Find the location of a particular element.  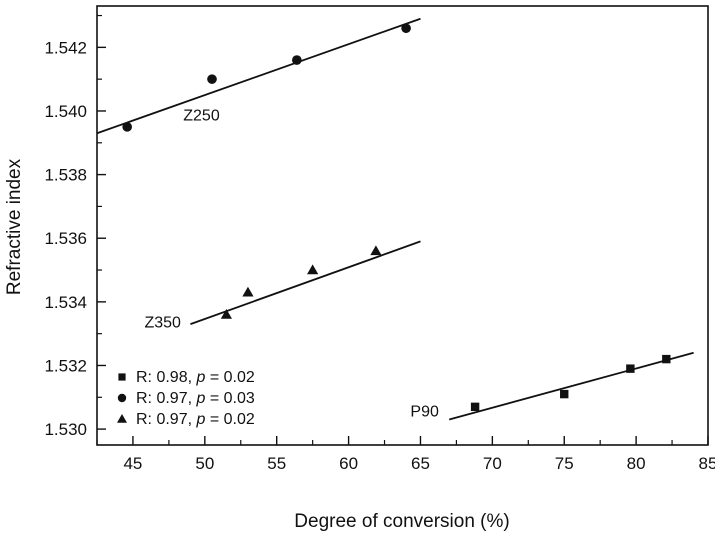

y-tick-label: 1.532 is located at coordinates (65, 365).